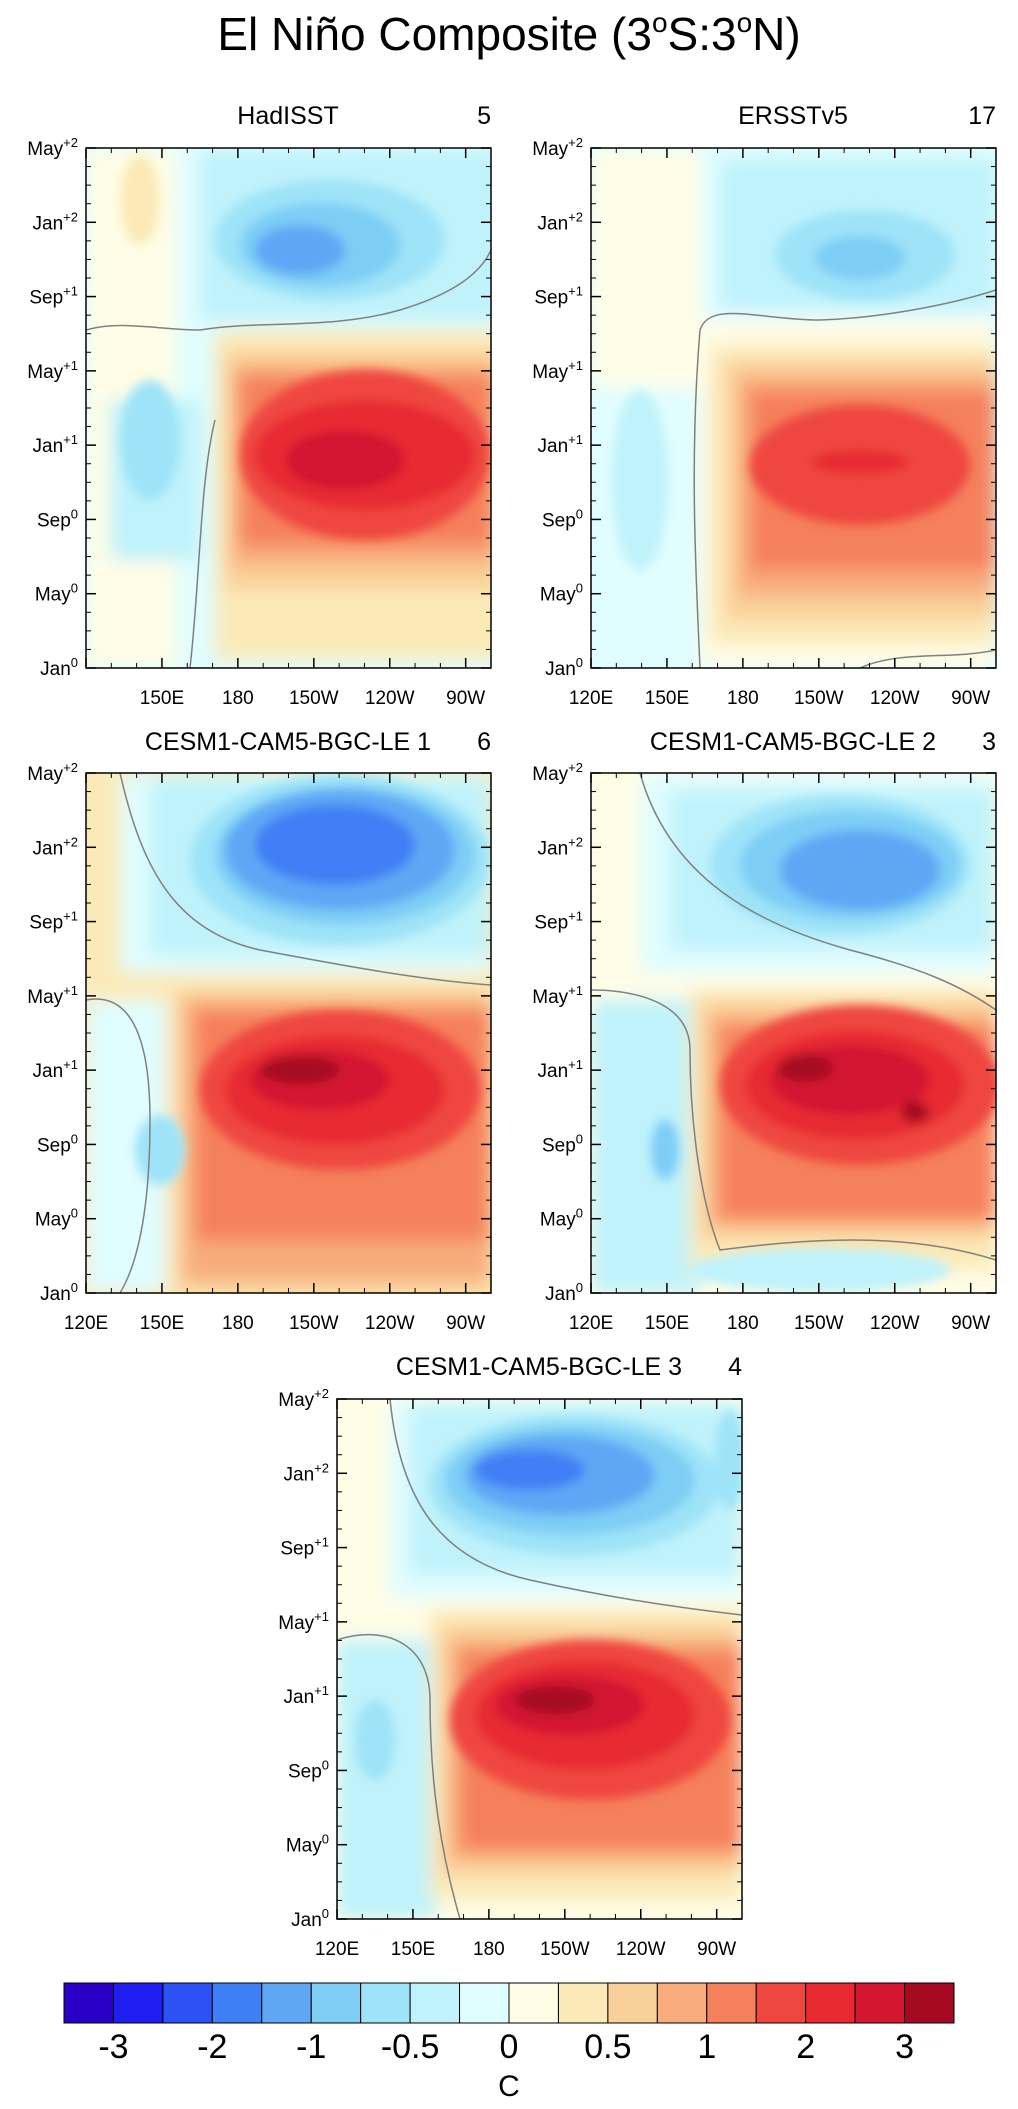 Image resolution: width=1018 pixels, height=2109 pixels. I want to click on panel-cesm-le2-field, so click(793, 1033).